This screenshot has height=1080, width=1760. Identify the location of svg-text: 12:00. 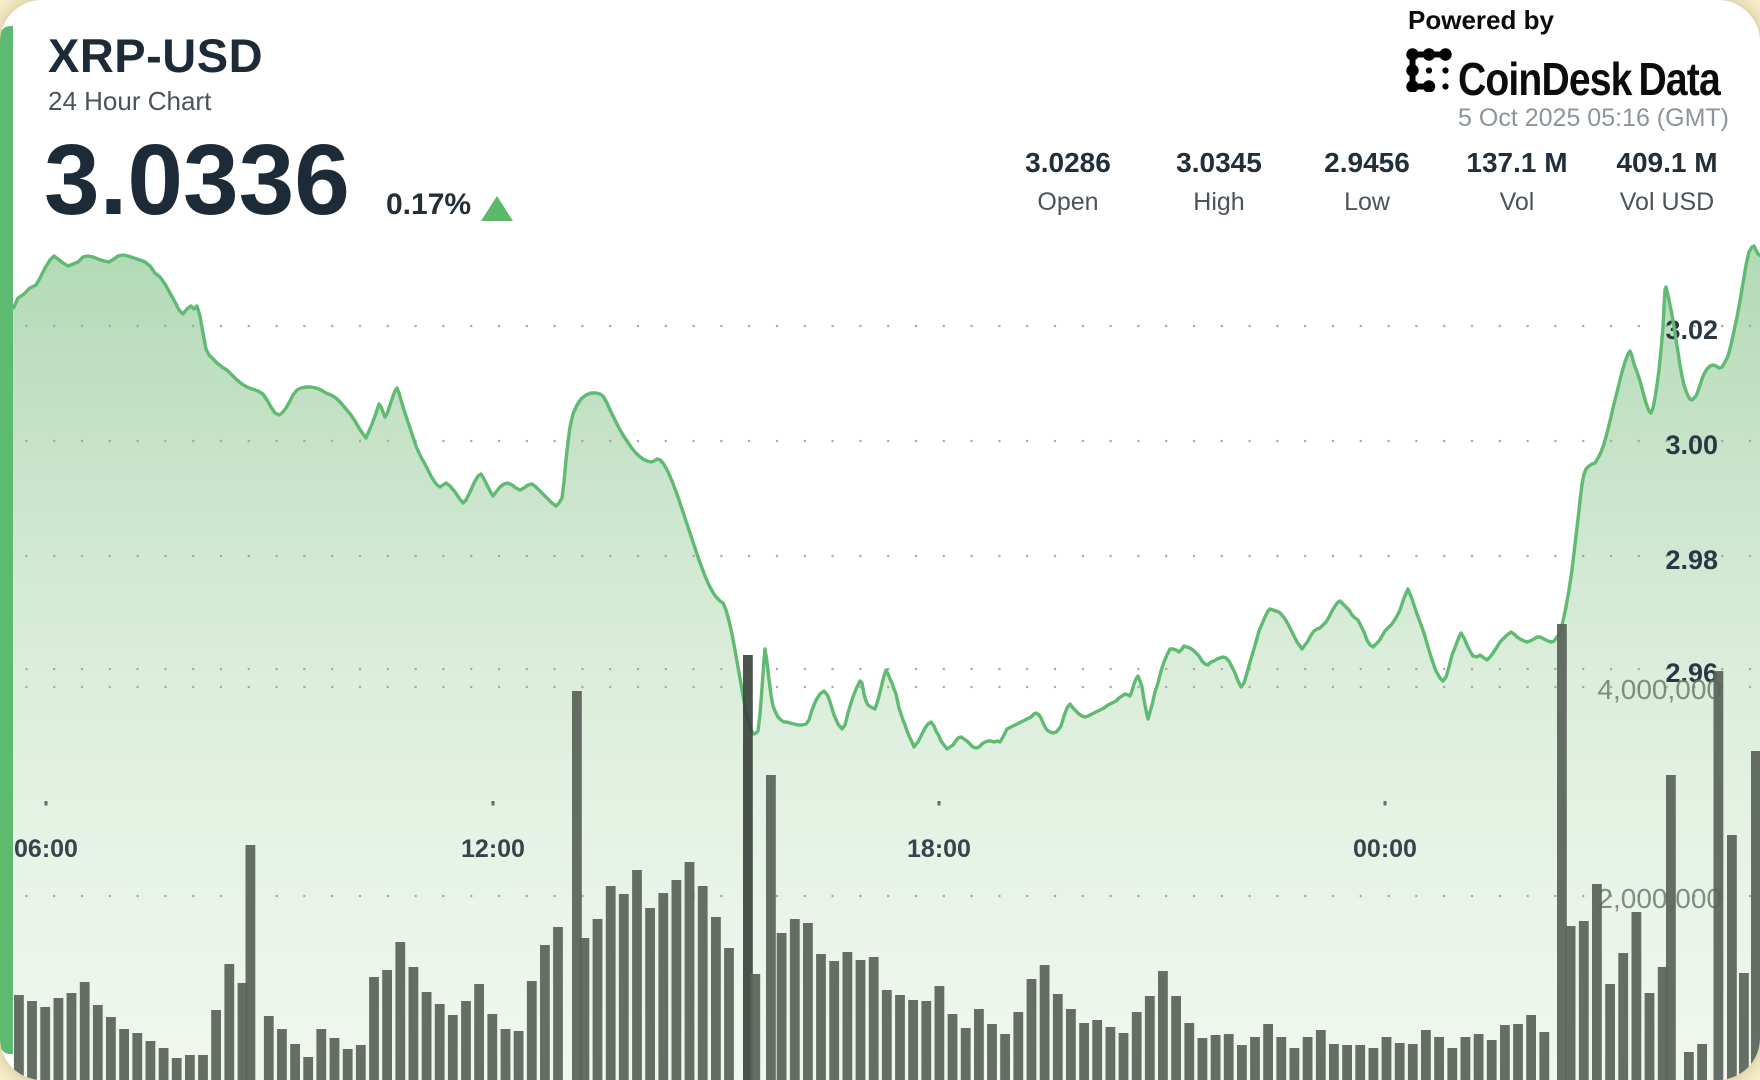
(493, 849).